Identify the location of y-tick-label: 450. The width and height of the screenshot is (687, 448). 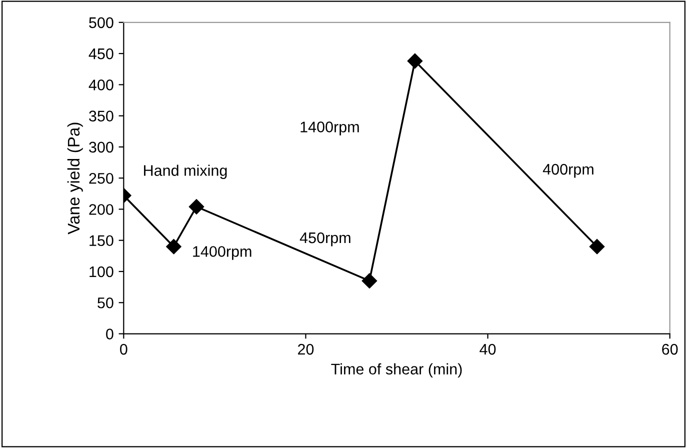
(101, 54).